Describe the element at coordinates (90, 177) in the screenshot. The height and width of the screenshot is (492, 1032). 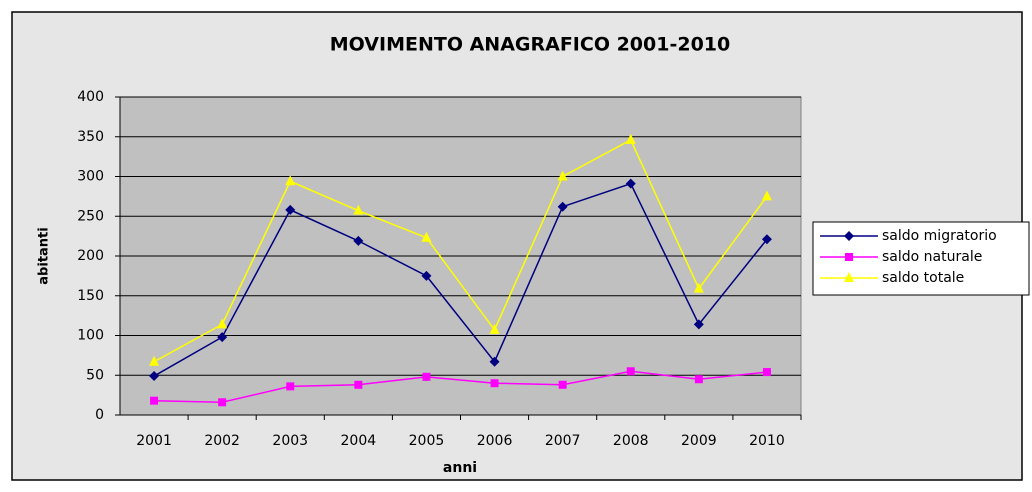
I see `y-tick-label: 300` at that location.